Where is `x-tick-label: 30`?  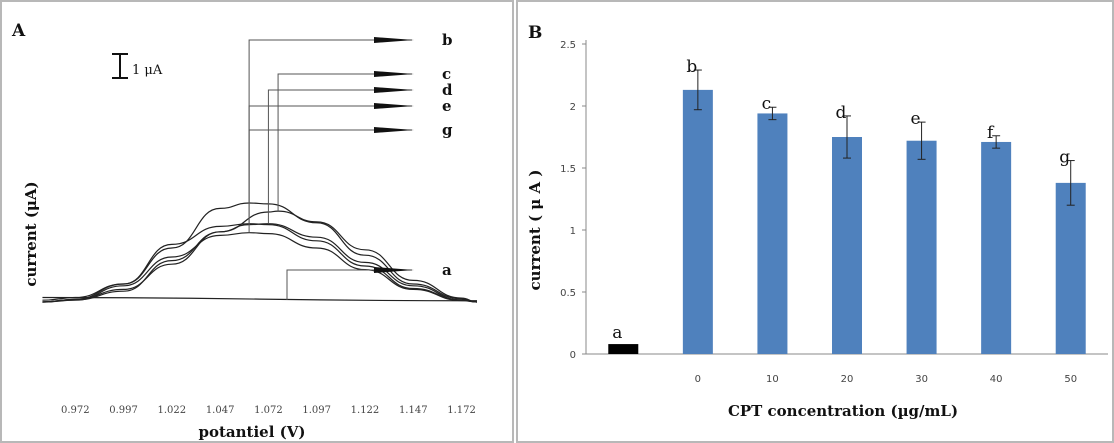 x-tick-label: 30 is located at coordinates (921, 379).